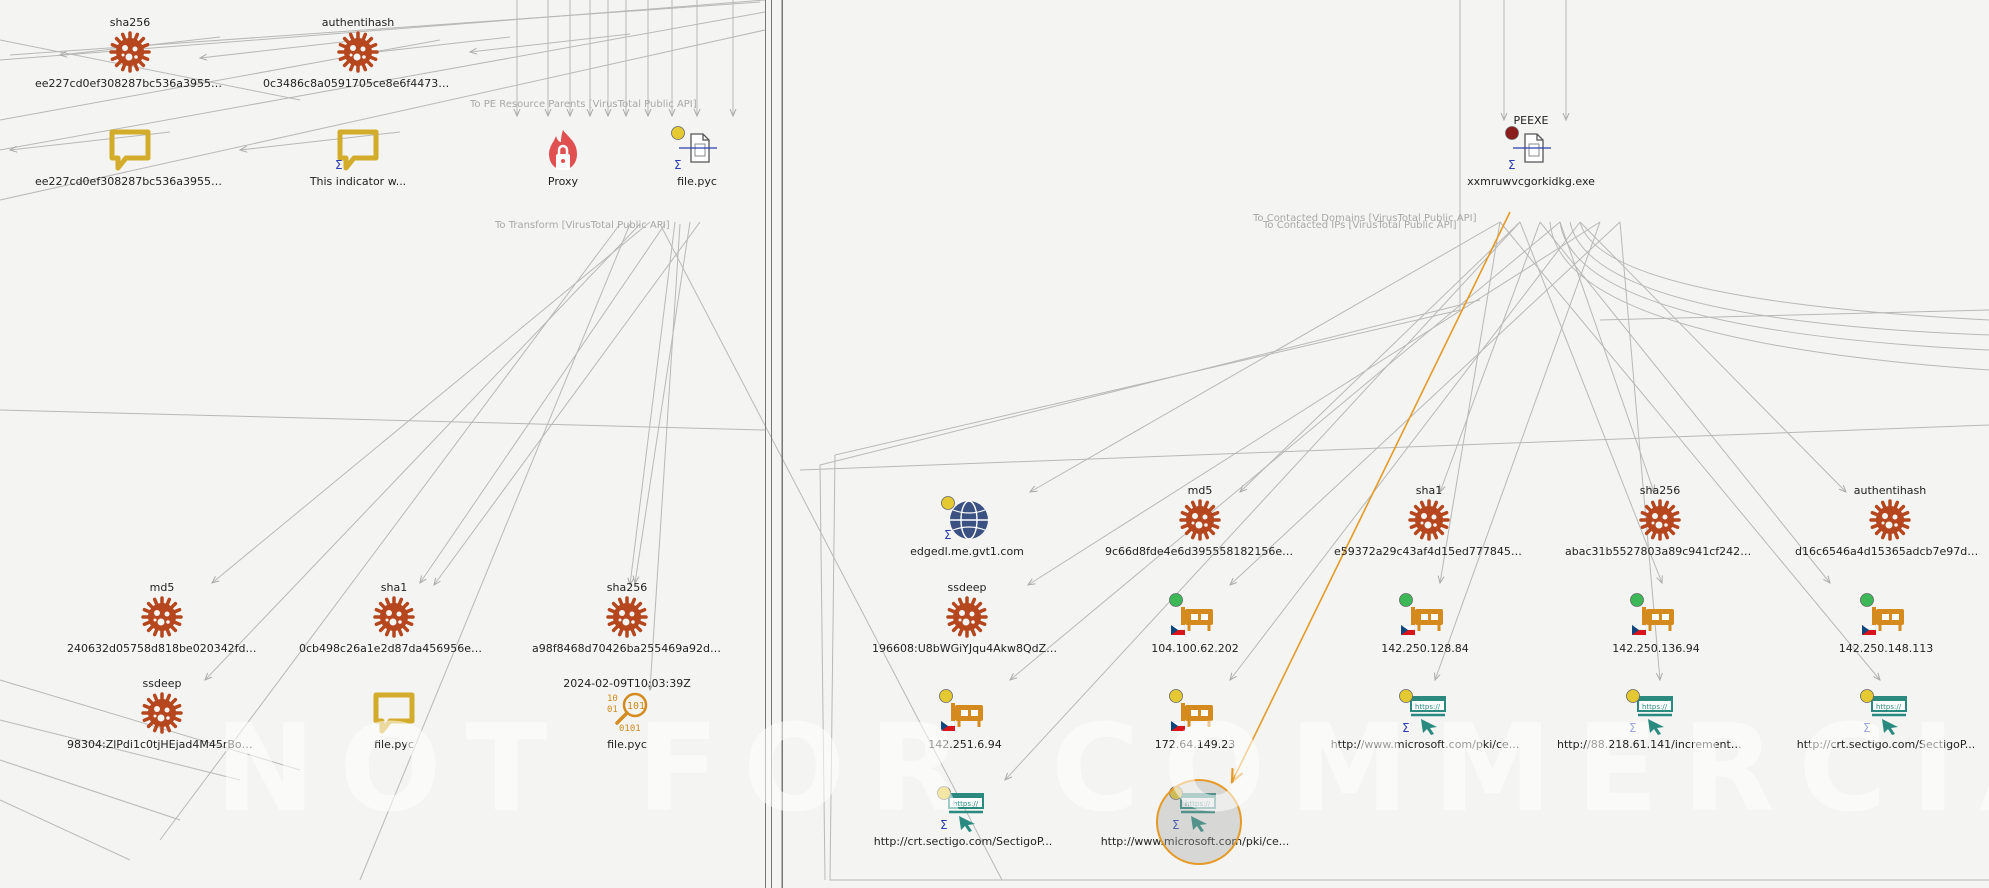 The width and height of the screenshot is (1989, 888). Describe the element at coordinates (1200, 521) in the screenshot. I see `graph-node: md5 9c66d8fde4e6d395558182156e6fe298` at that location.